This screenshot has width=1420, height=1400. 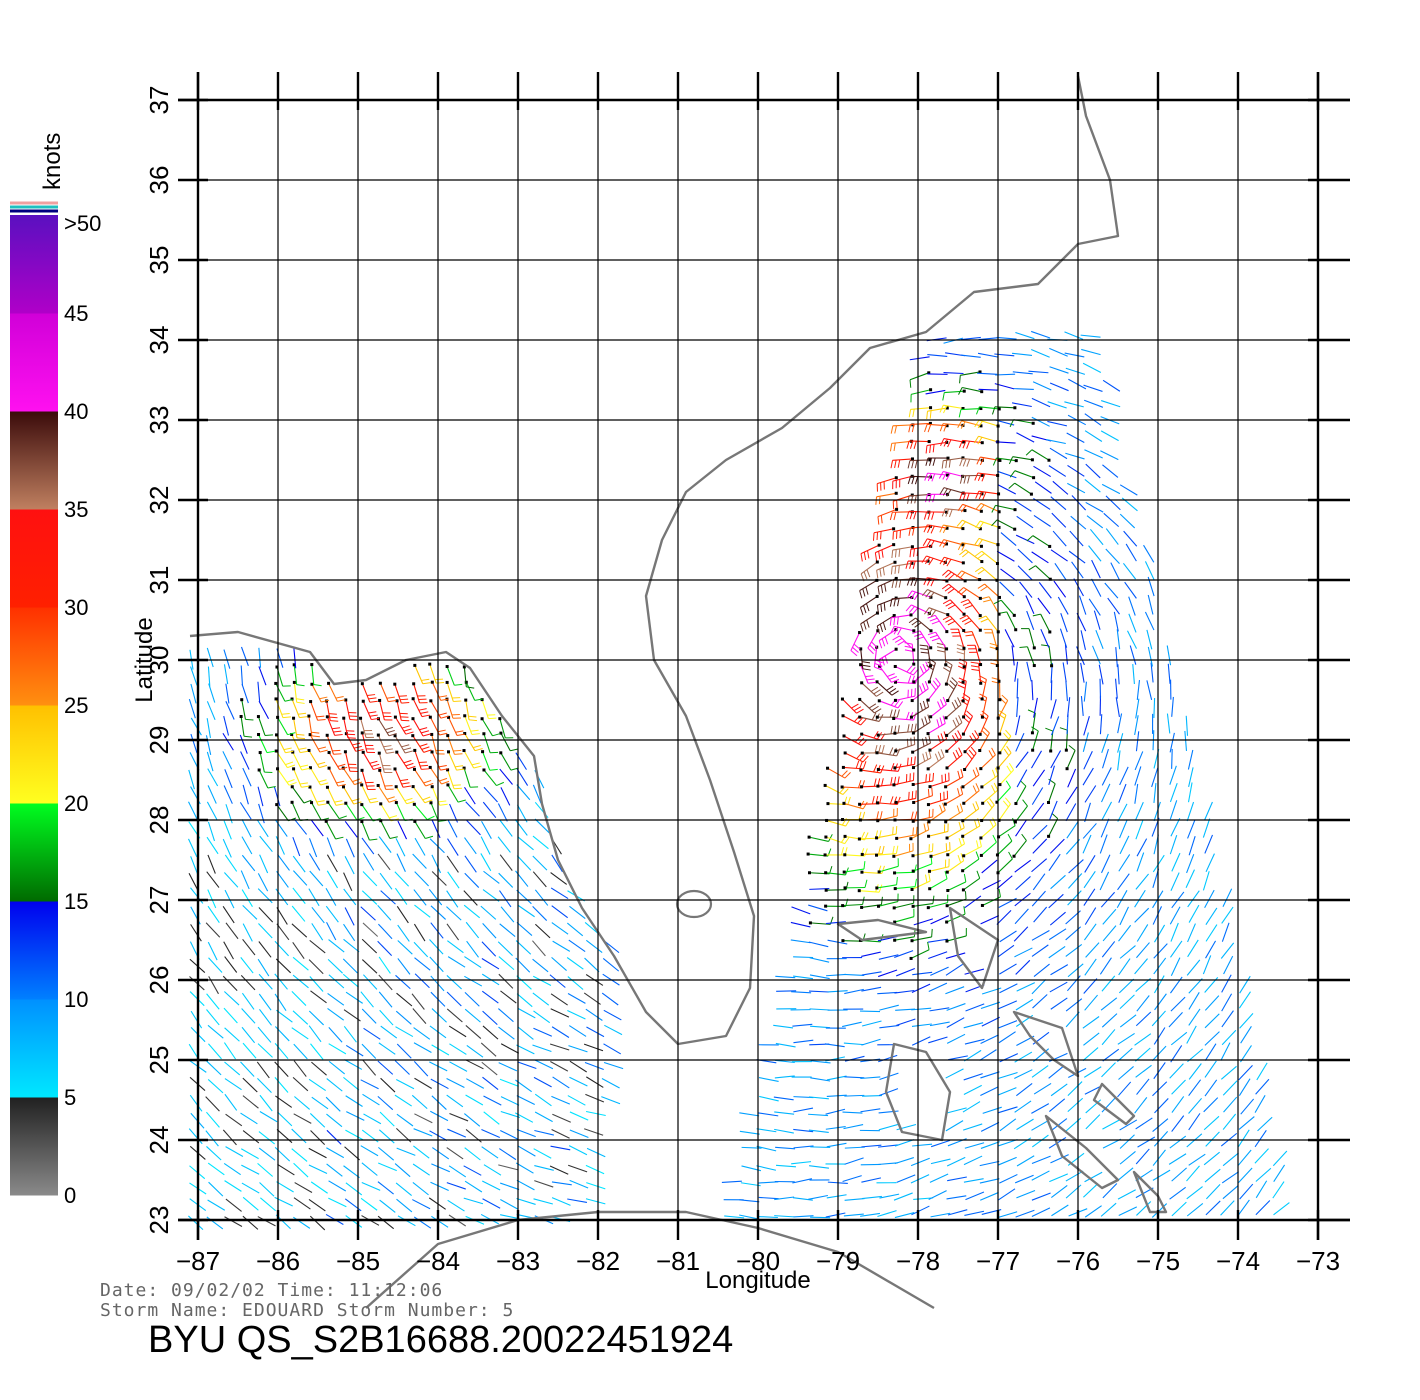 I want to click on lat-tick-label: 27, so click(x=159, y=900).